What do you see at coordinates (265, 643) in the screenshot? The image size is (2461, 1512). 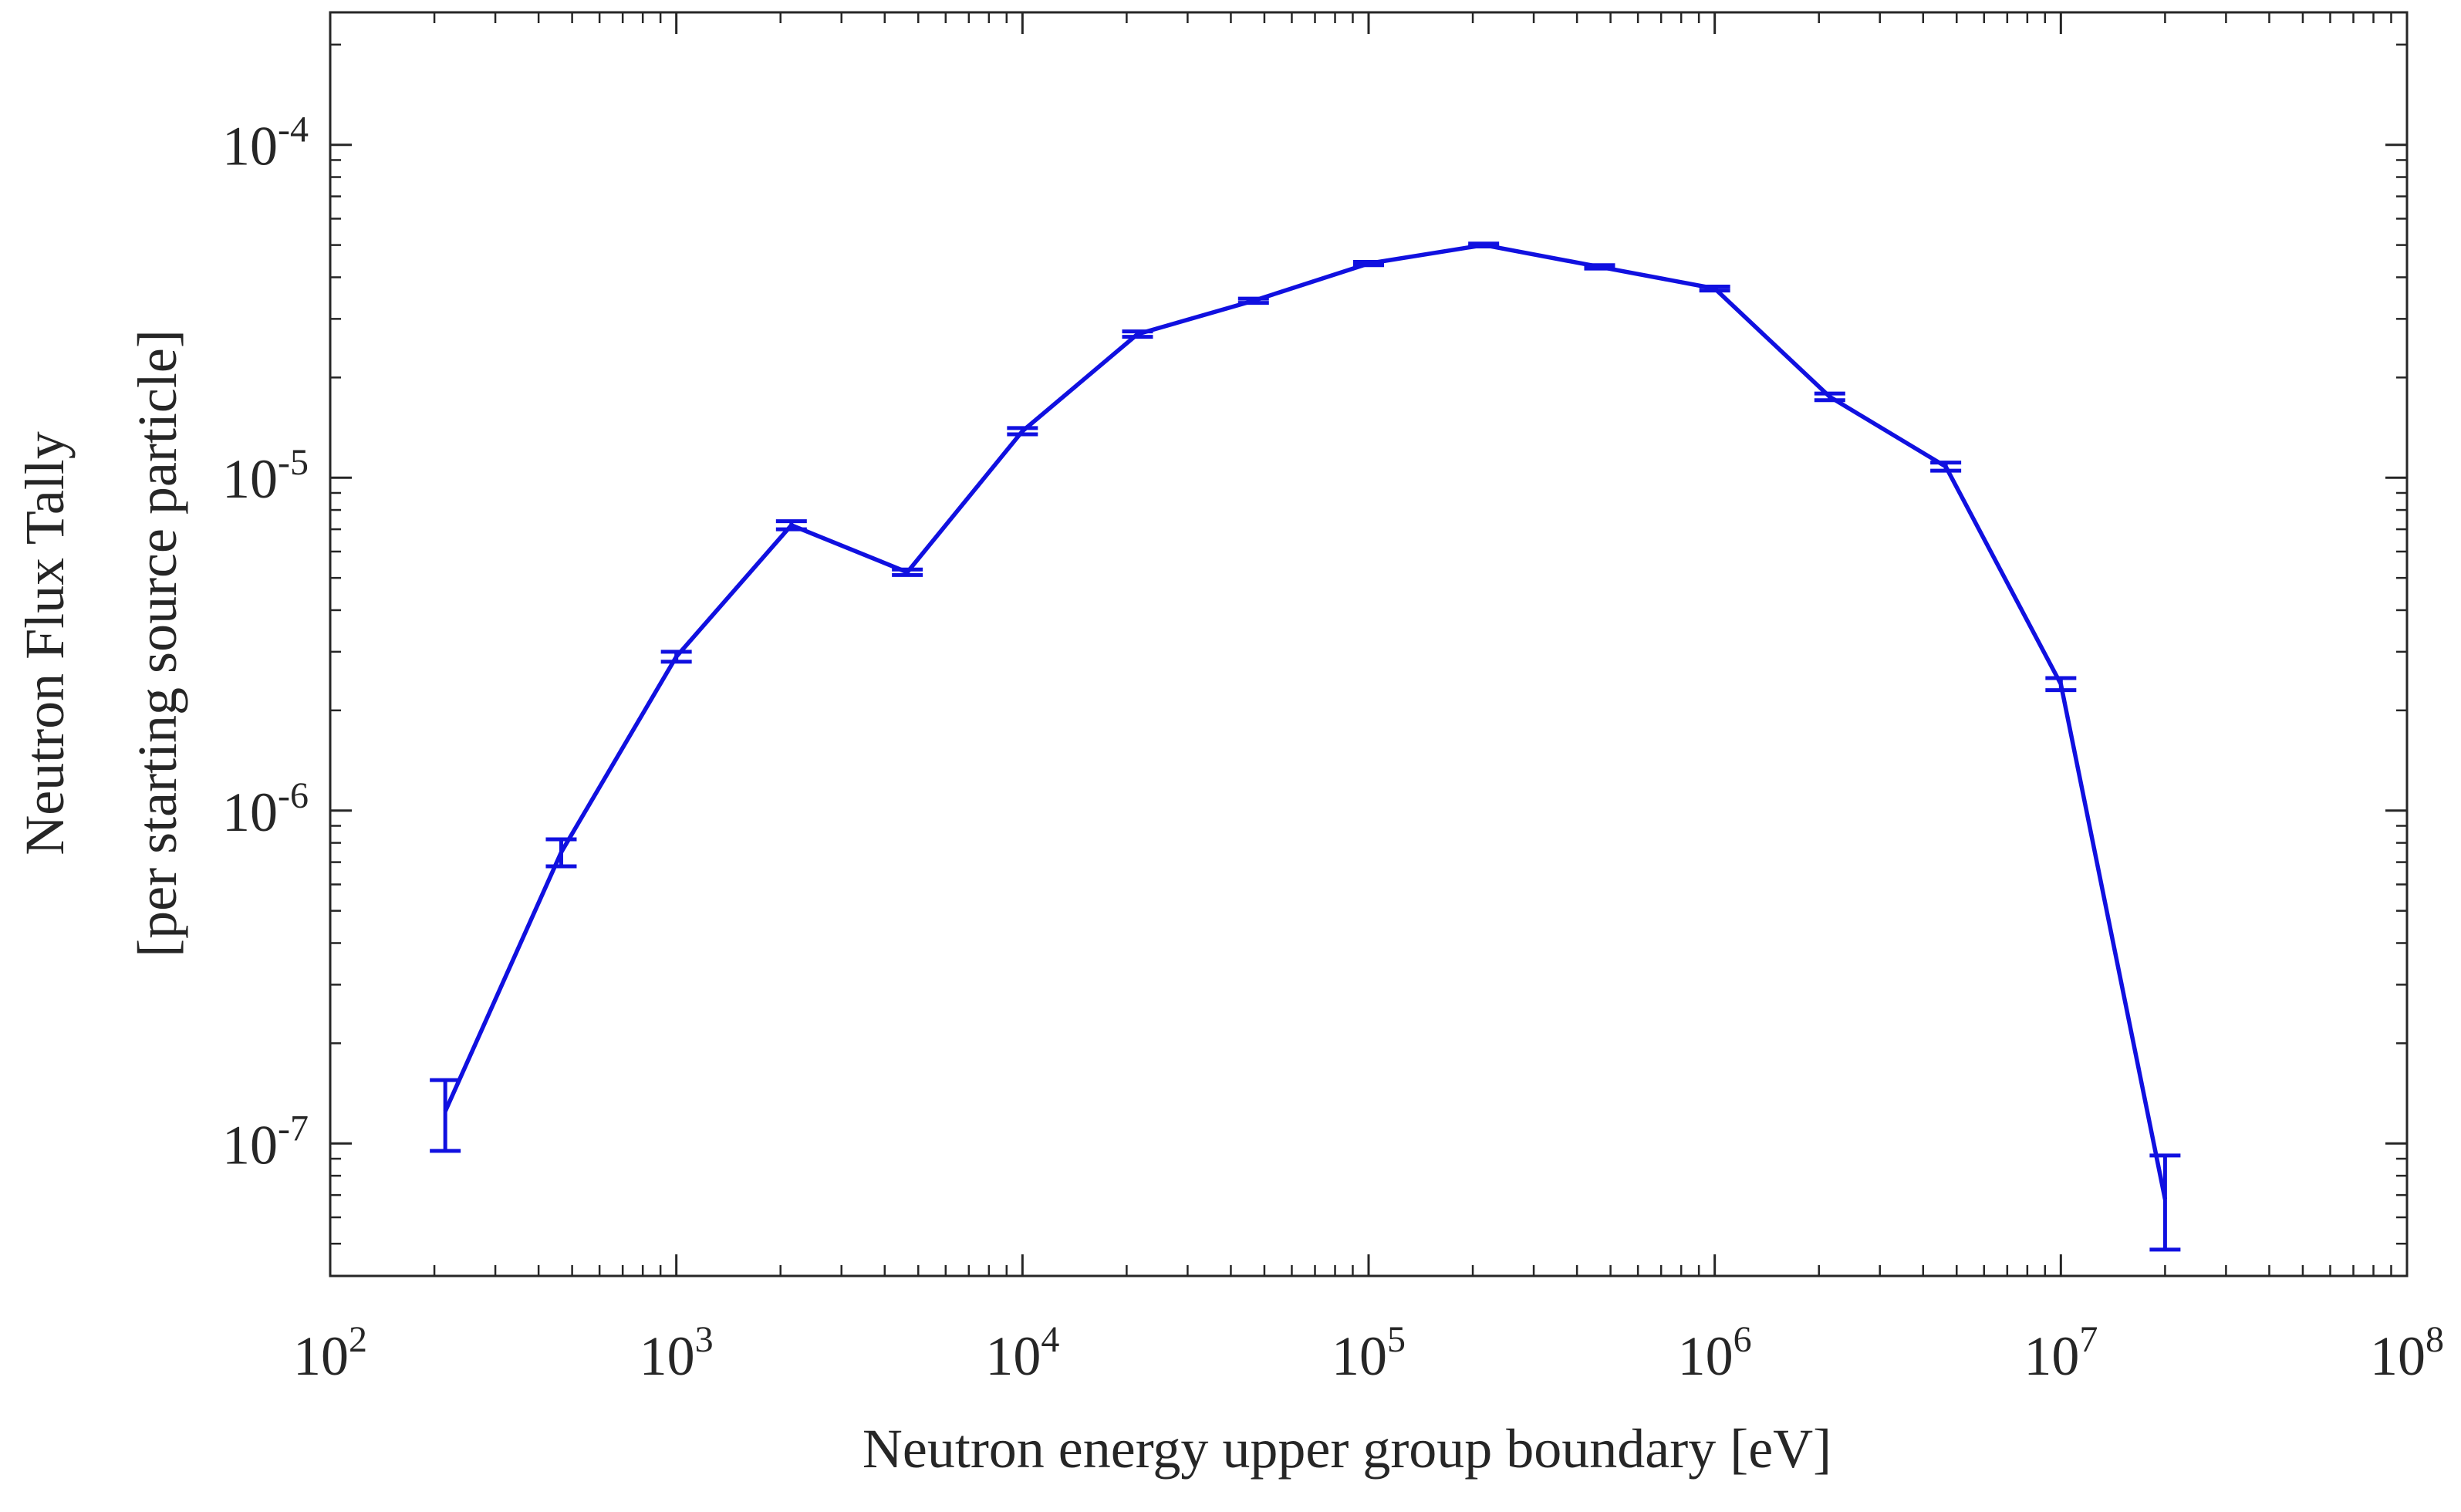 I see `y-tick-labels: 10⁻⁷ 10⁻⁶ 10⁻⁵ 10⁻⁴` at bounding box center [265, 643].